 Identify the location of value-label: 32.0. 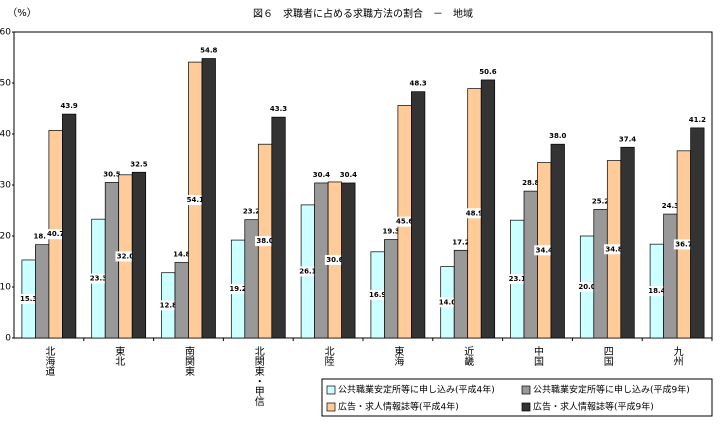
(125, 256).